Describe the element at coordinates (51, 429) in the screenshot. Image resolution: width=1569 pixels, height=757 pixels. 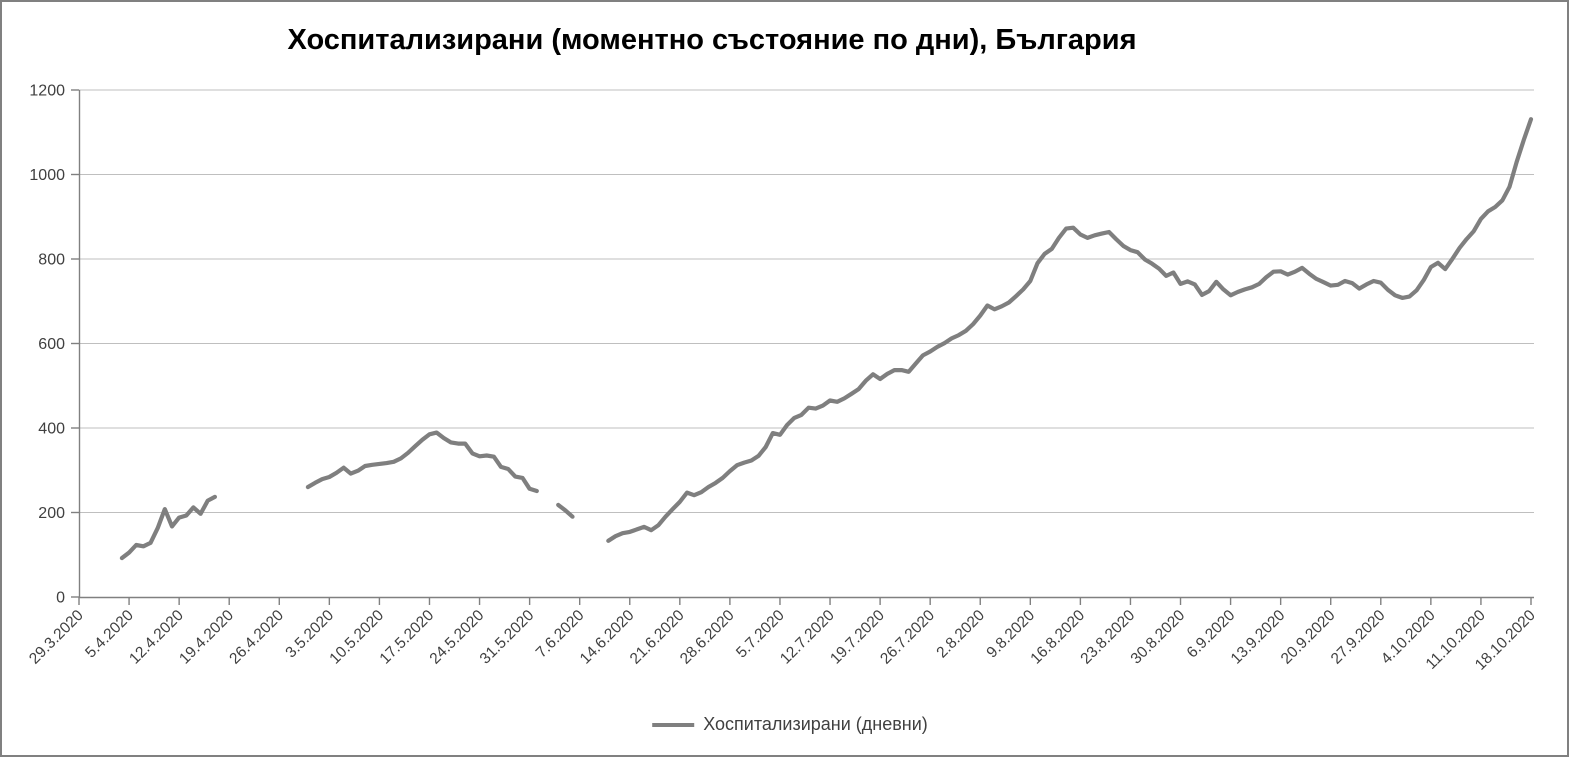
I see `y-tick-label: 400` at that location.